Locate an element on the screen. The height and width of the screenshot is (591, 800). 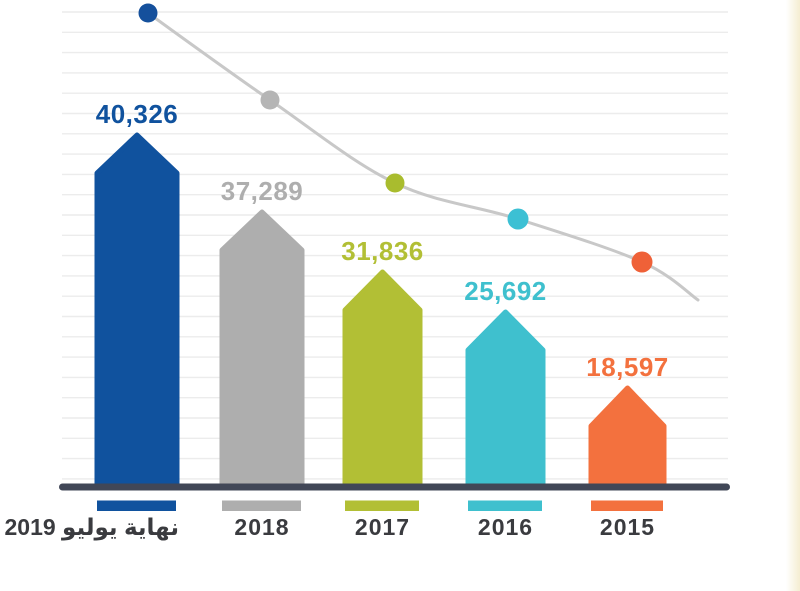
trend-dot-2017 is located at coordinates (395, 183).